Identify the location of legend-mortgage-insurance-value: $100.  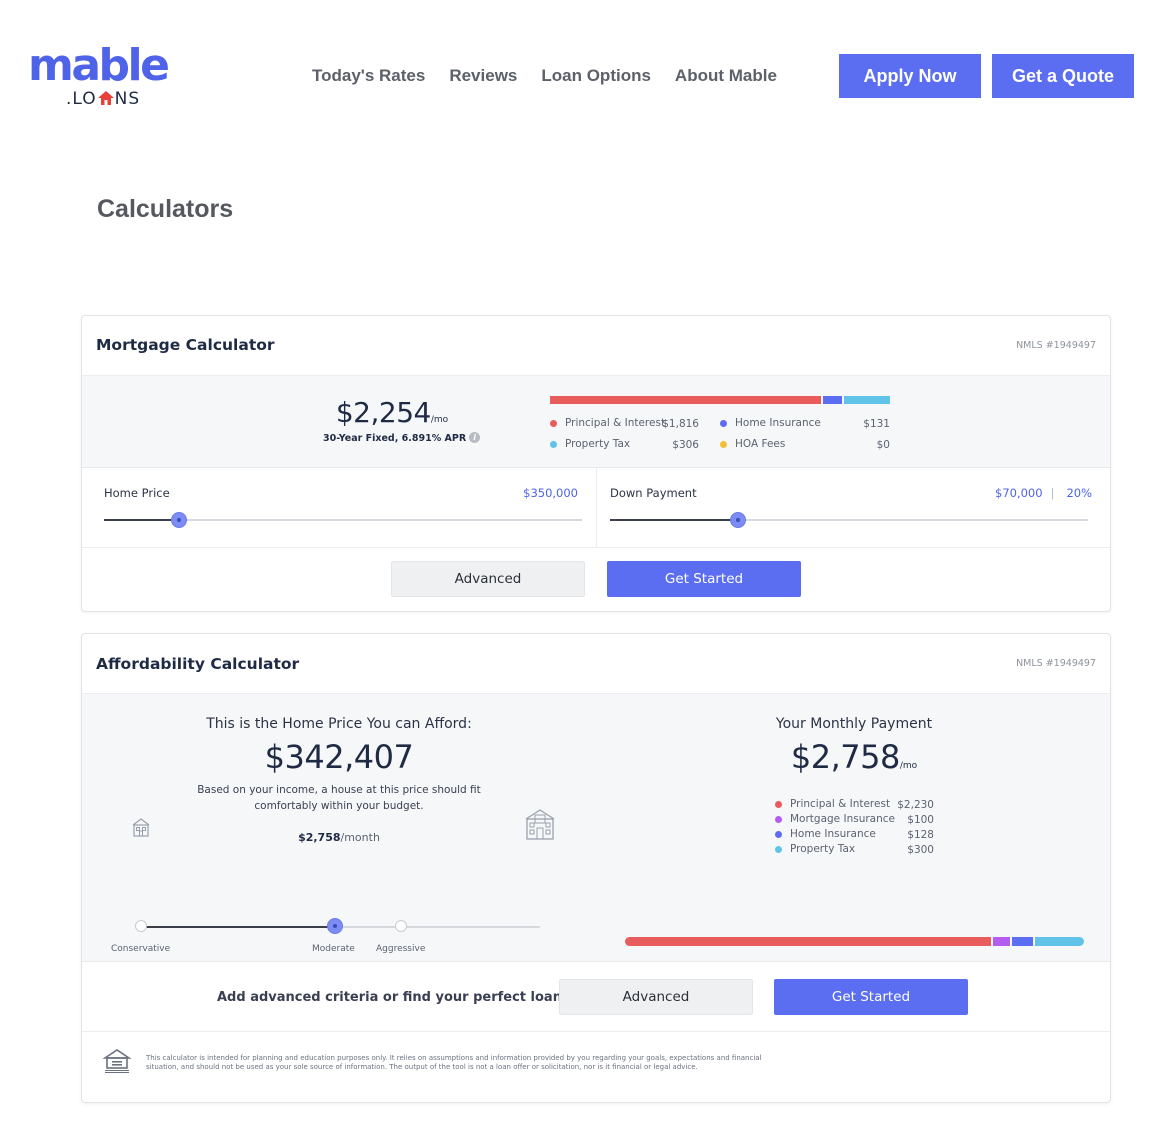
(920, 820).